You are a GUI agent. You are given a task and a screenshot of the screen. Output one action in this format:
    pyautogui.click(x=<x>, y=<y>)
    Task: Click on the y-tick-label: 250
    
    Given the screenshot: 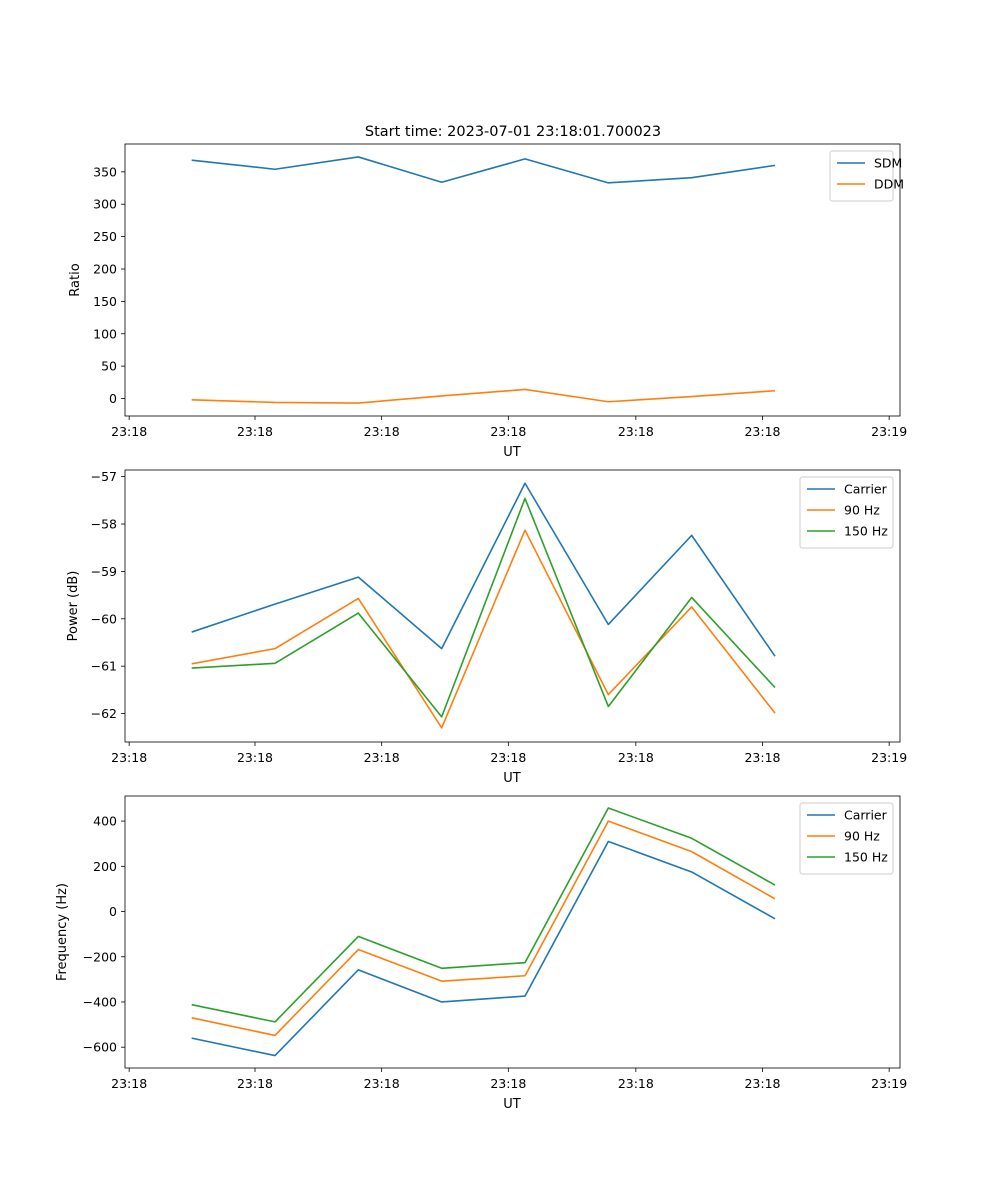 What is the action you would take?
    pyautogui.click(x=105, y=236)
    